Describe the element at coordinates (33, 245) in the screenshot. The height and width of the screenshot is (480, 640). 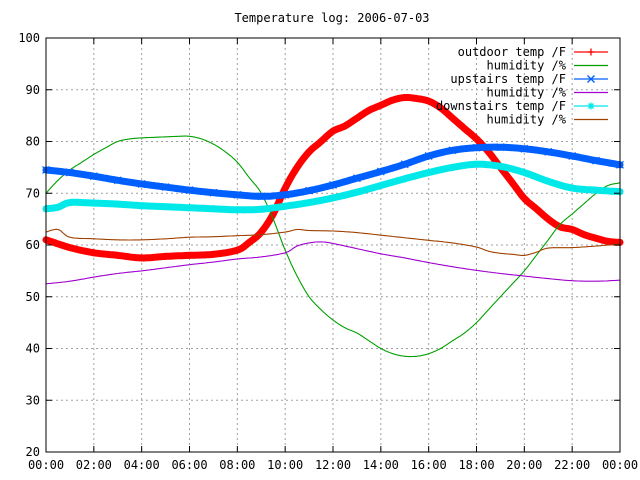
I see `y-tick-label: 60` at that location.